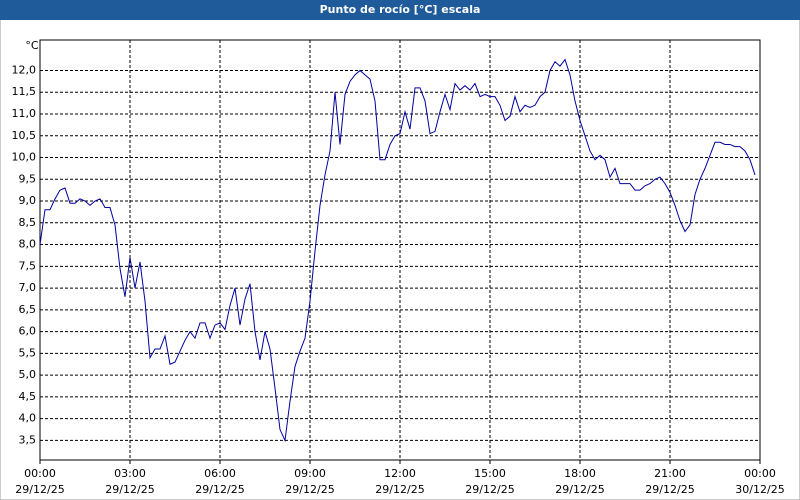  What do you see at coordinates (400, 473) in the screenshot?
I see `x-tick-label: 12:00` at bounding box center [400, 473].